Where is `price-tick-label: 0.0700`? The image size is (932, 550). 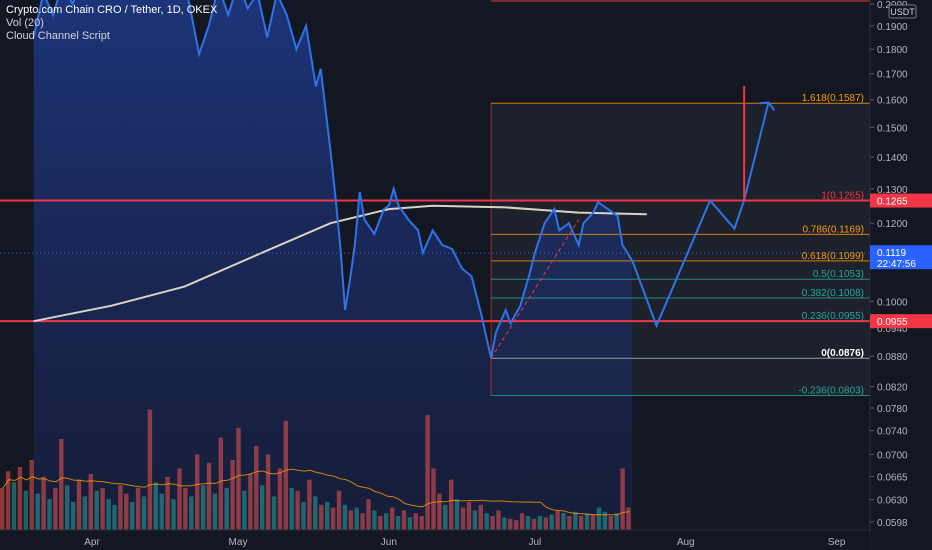 price-tick-label: 0.0700 is located at coordinates (892, 455).